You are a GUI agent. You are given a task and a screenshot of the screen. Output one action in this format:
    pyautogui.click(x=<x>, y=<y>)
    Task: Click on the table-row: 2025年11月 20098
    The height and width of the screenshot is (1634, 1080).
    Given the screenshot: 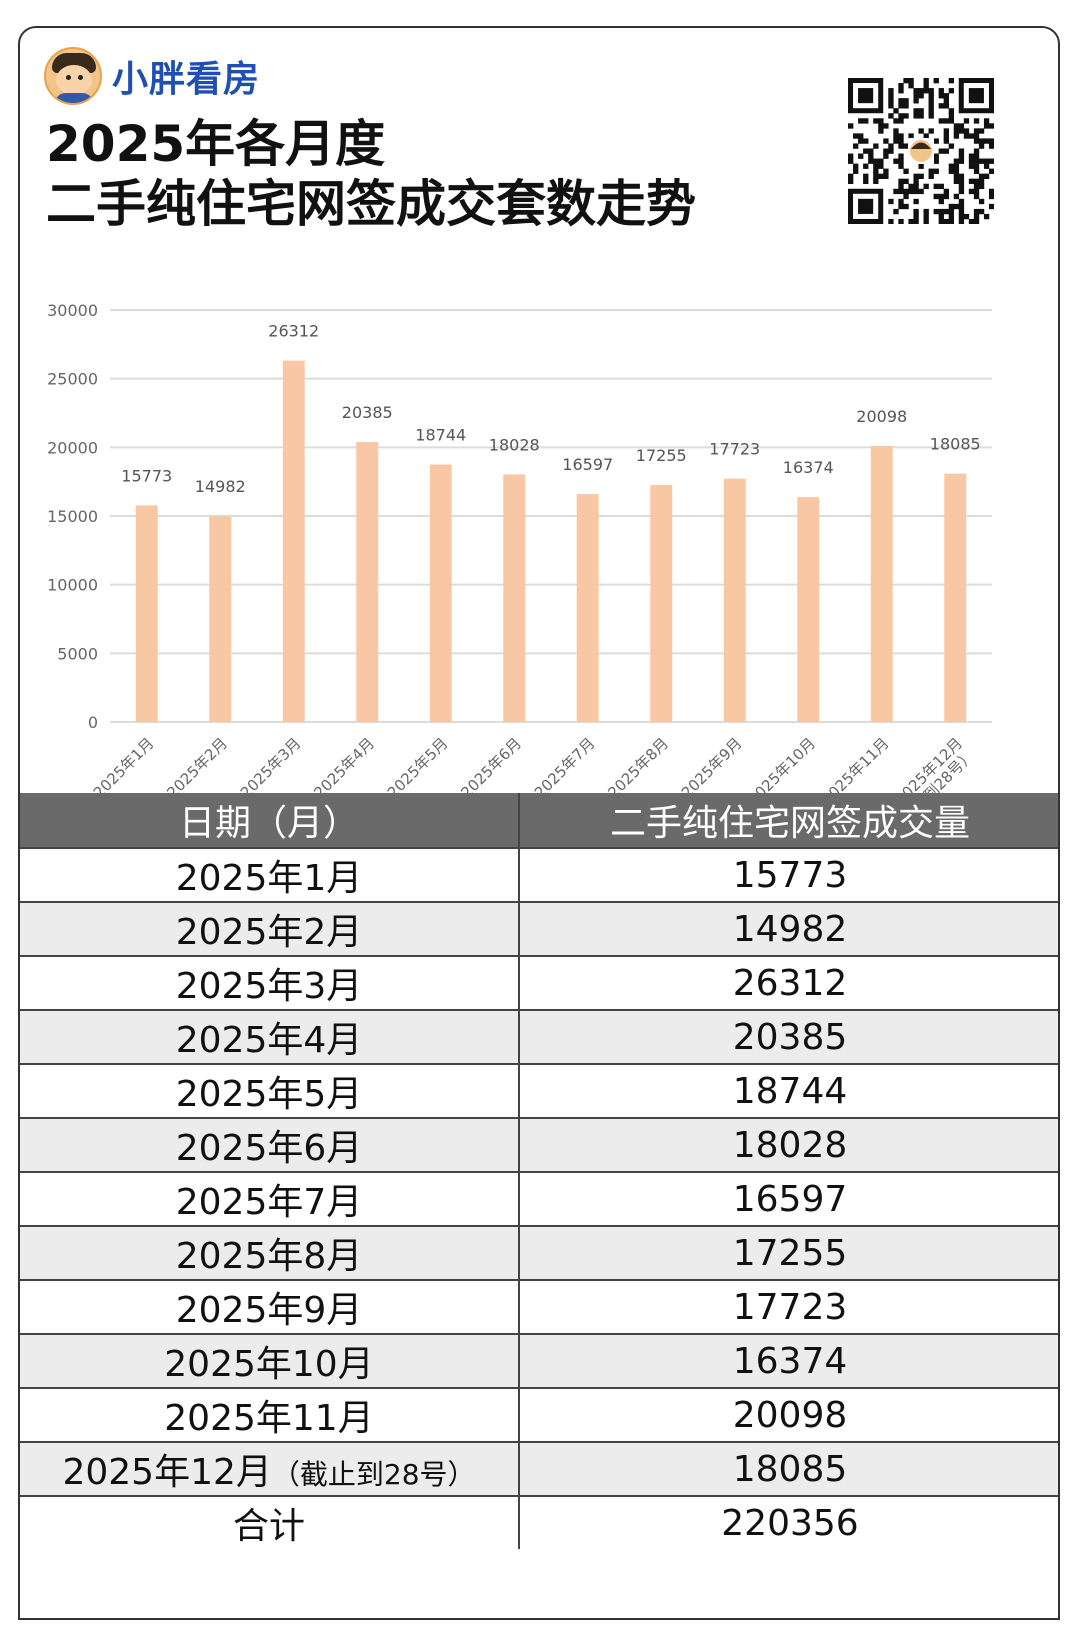 What is the action you would take?
    pyautogui.click(x=539, y=1414)
    